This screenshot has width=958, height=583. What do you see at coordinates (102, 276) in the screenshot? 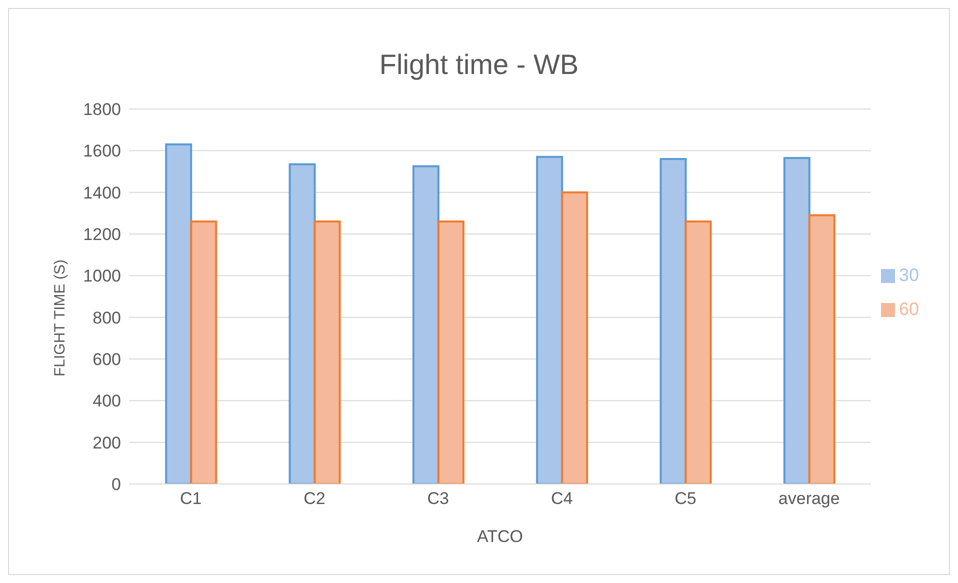
I see `y-tick-label: 1000` at bounding box center [102, 276].